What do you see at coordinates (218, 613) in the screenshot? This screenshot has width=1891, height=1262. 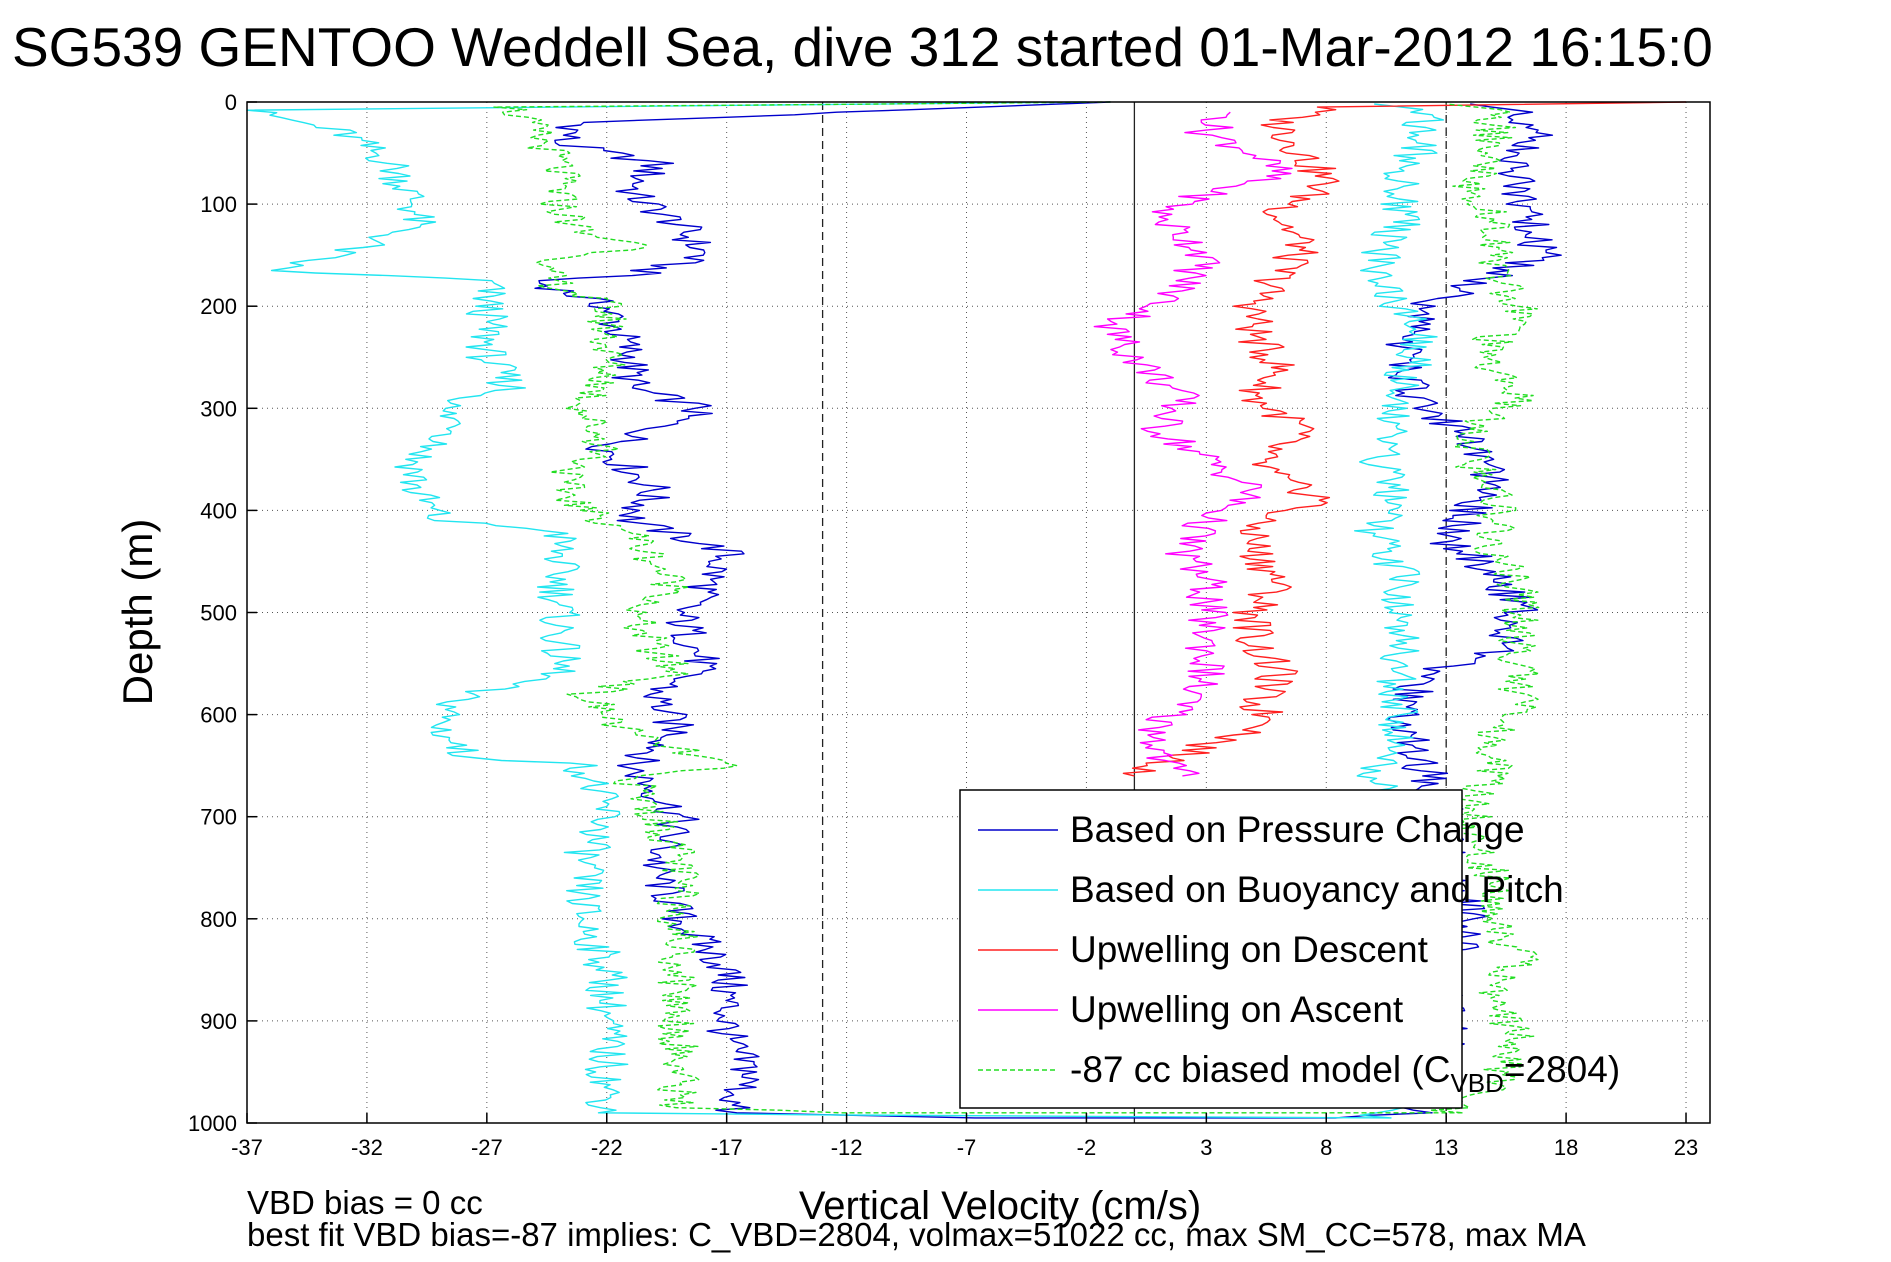 I see `y-tick-label: 500` at bounding box center [218, 613].